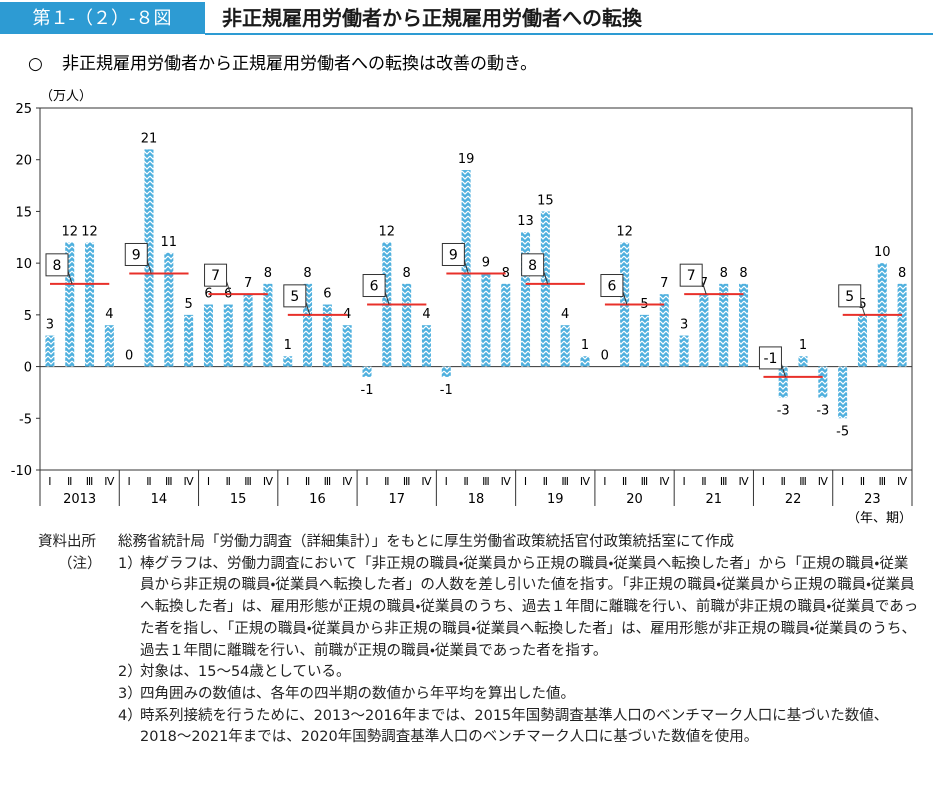 Image resolution: width=933 pixels, height=794 pixels. I want to click on y-unit: （万人）, so click(66, 96).